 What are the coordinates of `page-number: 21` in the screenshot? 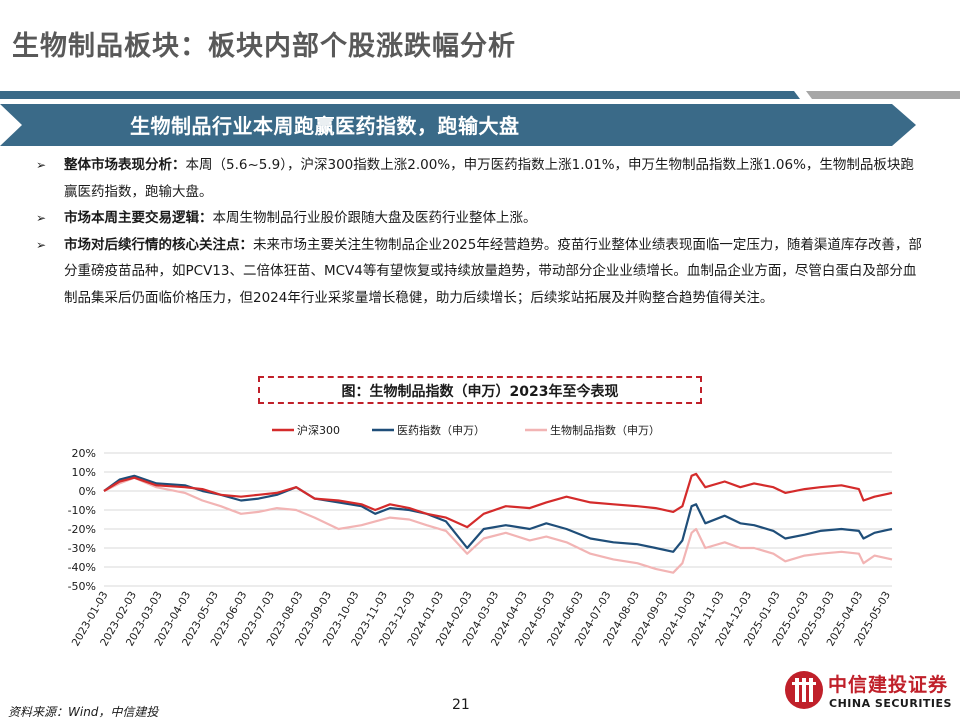 It's located at (461, 705).